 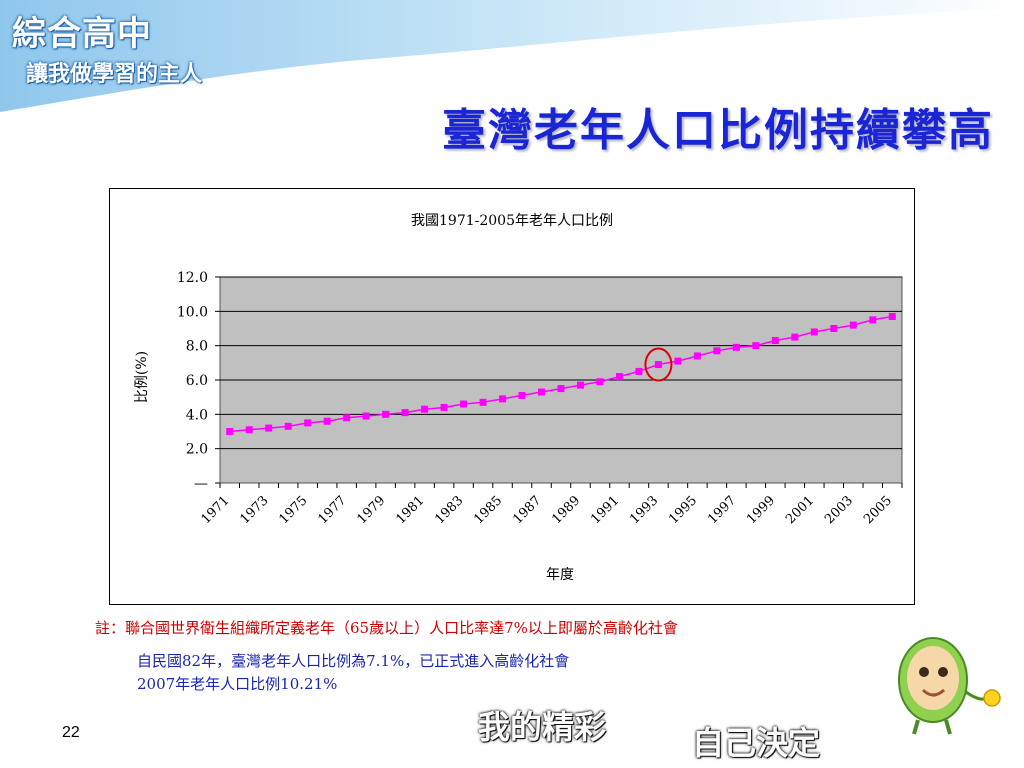 What do you see at coordinates (605, 510) in the screenshot?
I see `x-tick-label: 1991` at bounding box center [605, 510].